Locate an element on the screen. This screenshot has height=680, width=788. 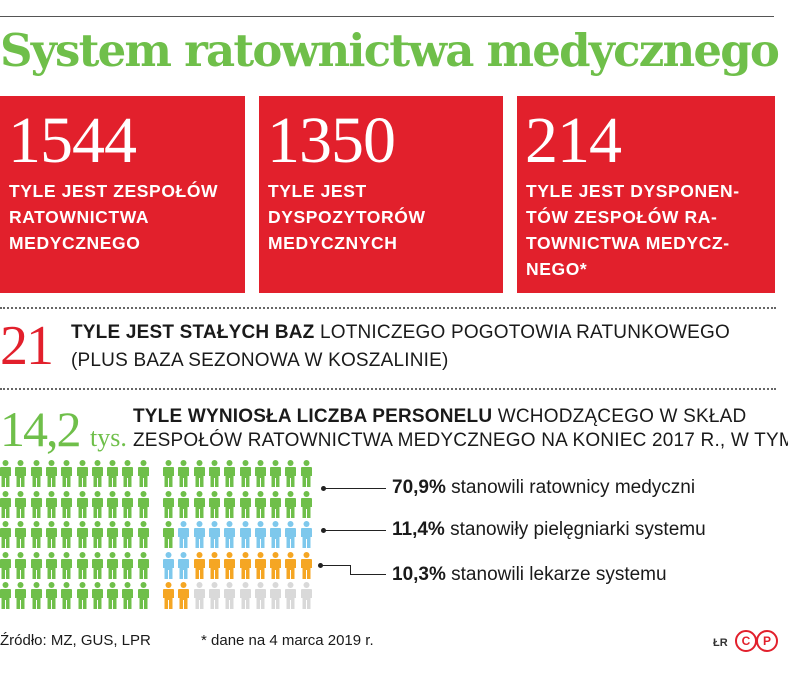
logo-c-icon: C is located at coordinates (746, 641).